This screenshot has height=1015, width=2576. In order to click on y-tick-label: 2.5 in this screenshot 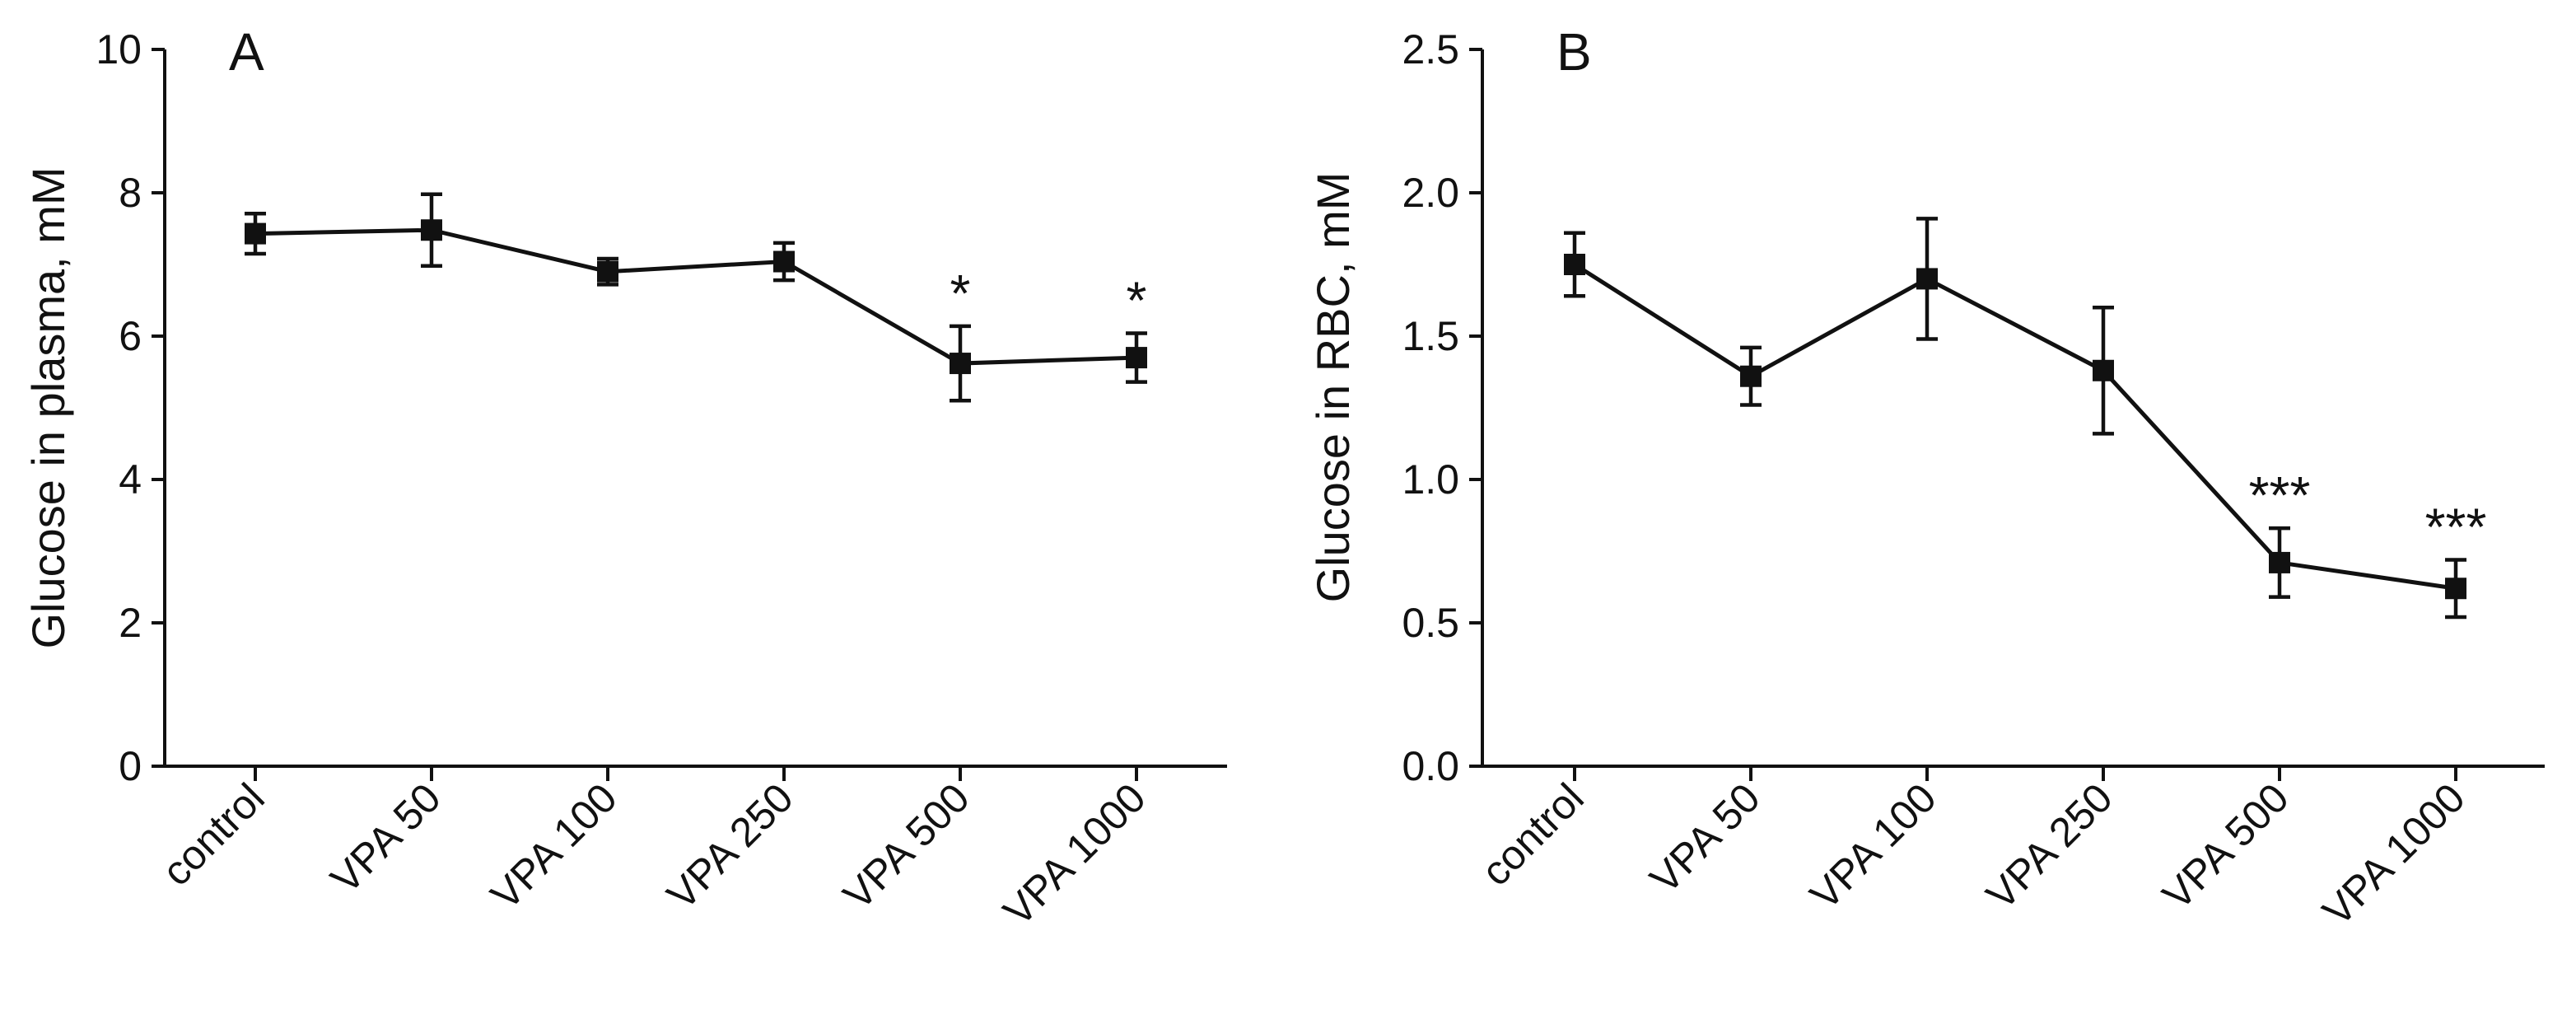, I will do `click(1430, 49)`.